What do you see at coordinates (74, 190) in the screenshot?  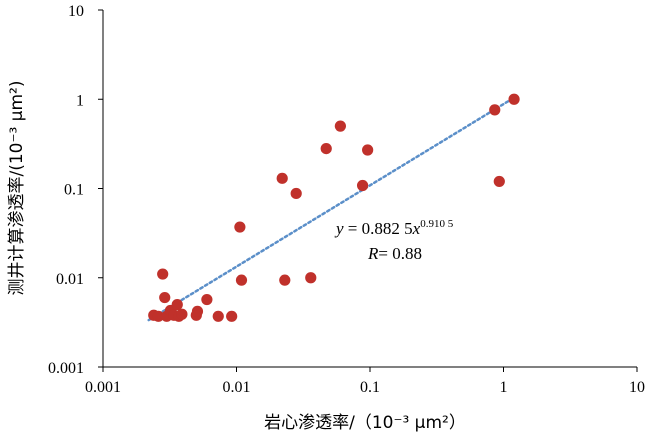 I see `y-tick-label: 0.1` at bounding box center [74, 190].